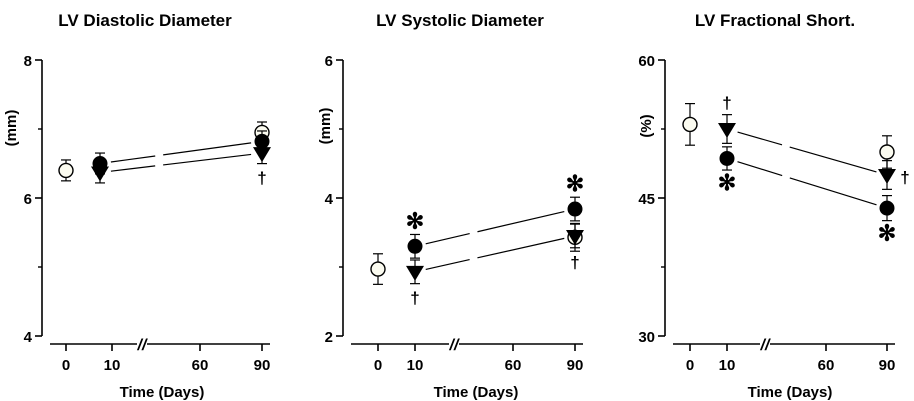 The width and height of the screenshot is (914, 401). Describe the element at coordinates (145, 20) in the screenshot. I see `chart-title: LV Diastolic Diameter` at that location.